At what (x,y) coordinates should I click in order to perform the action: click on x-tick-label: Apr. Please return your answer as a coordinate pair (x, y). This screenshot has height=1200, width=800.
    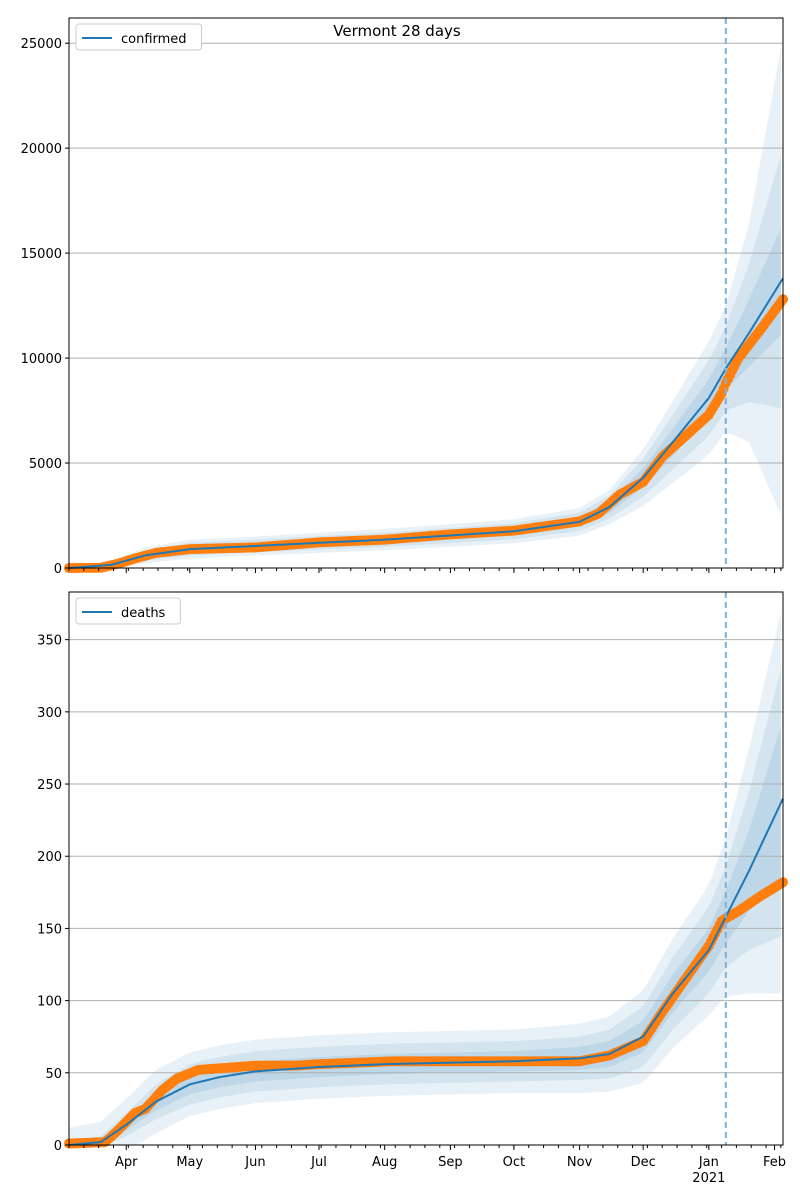
    Looking at the image, I should click on (126, 1162).